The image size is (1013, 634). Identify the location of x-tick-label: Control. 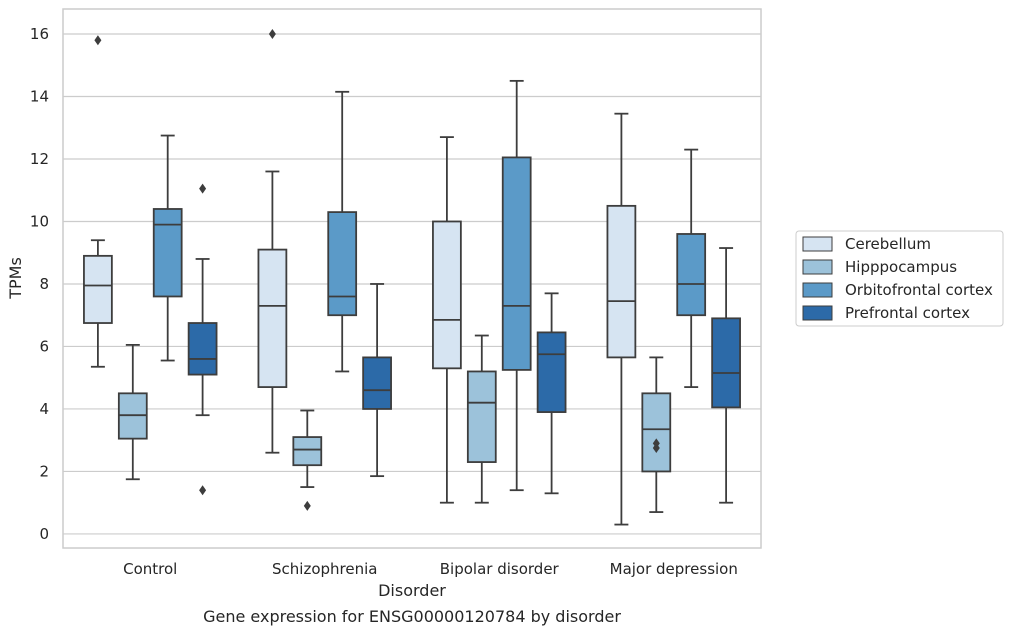
(150, 569).